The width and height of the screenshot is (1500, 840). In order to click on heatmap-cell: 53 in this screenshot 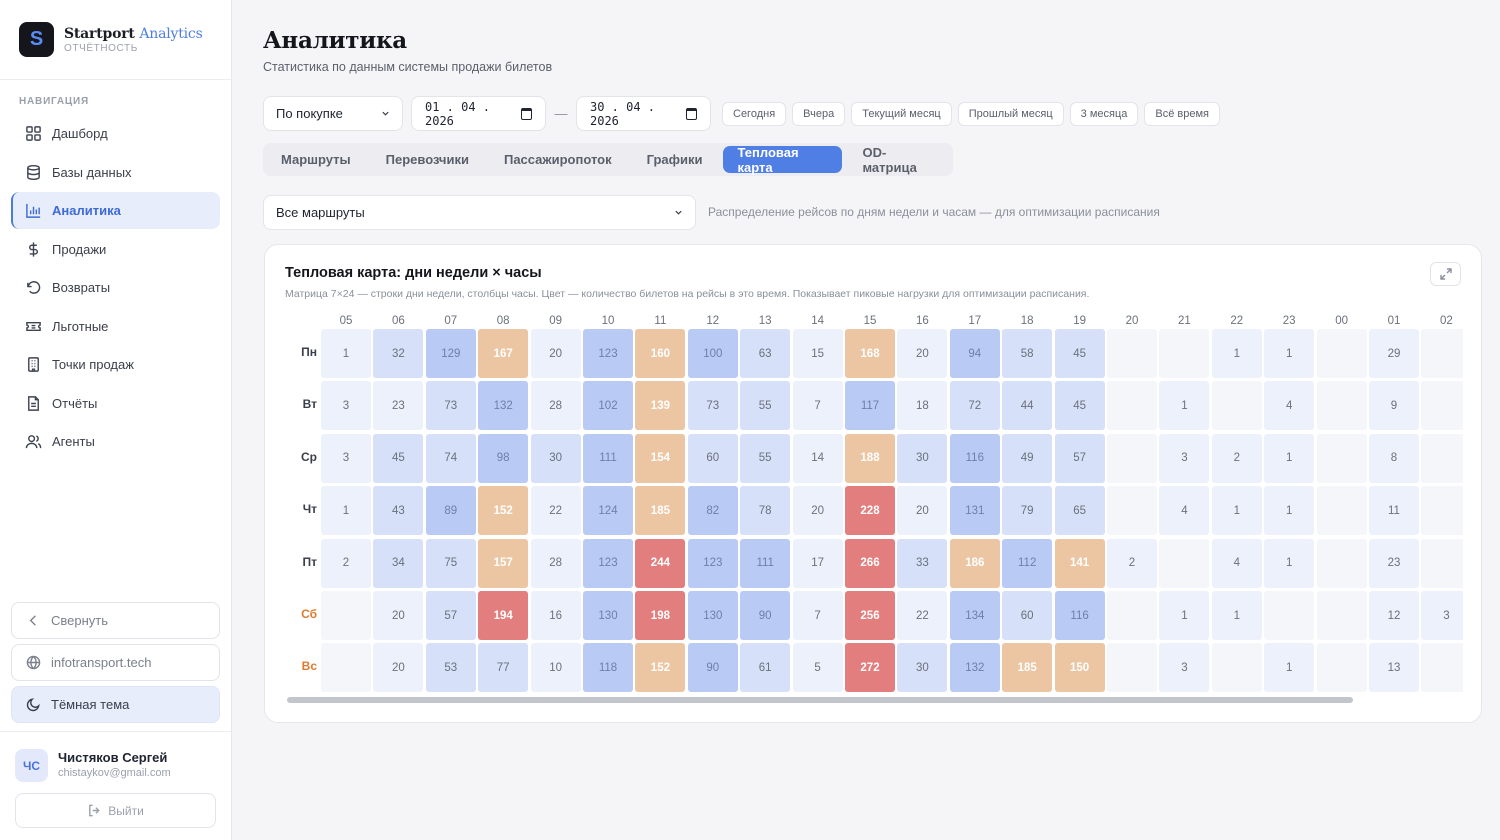, I will do `click(450, 668)`.